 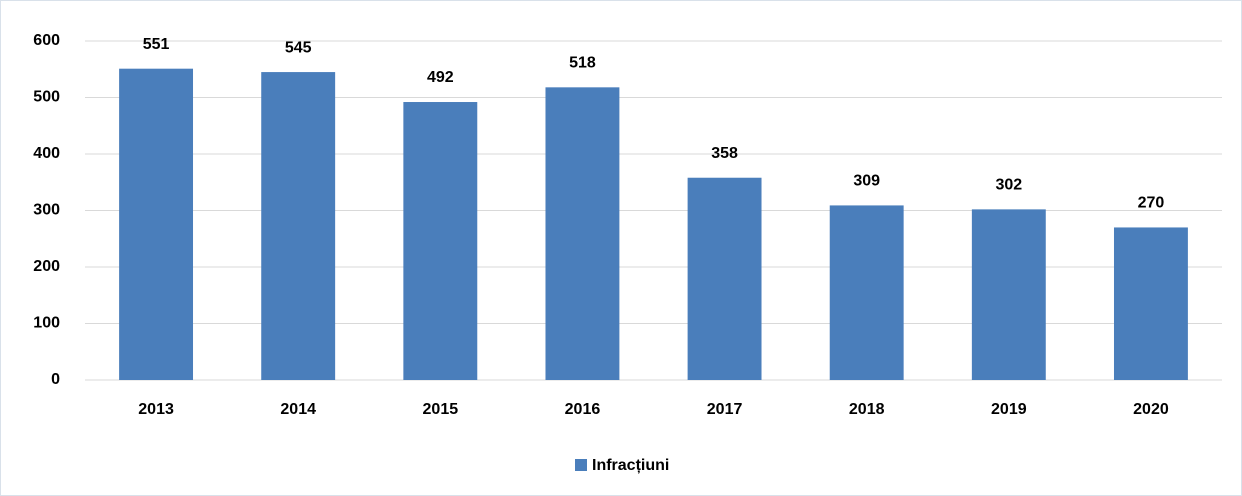 I want to click on data-label: 309, so click(x=866, y=181).